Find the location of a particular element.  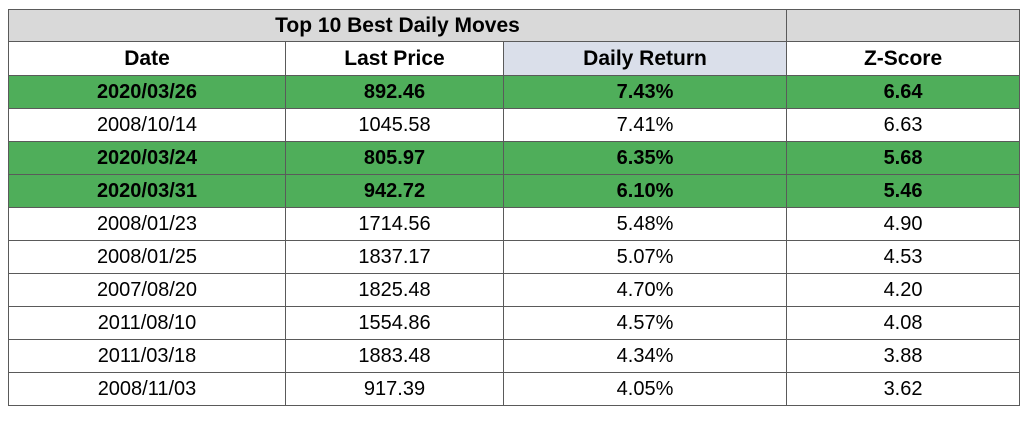

z-score-cell: 6.63 is located at coordinates (903, 125).